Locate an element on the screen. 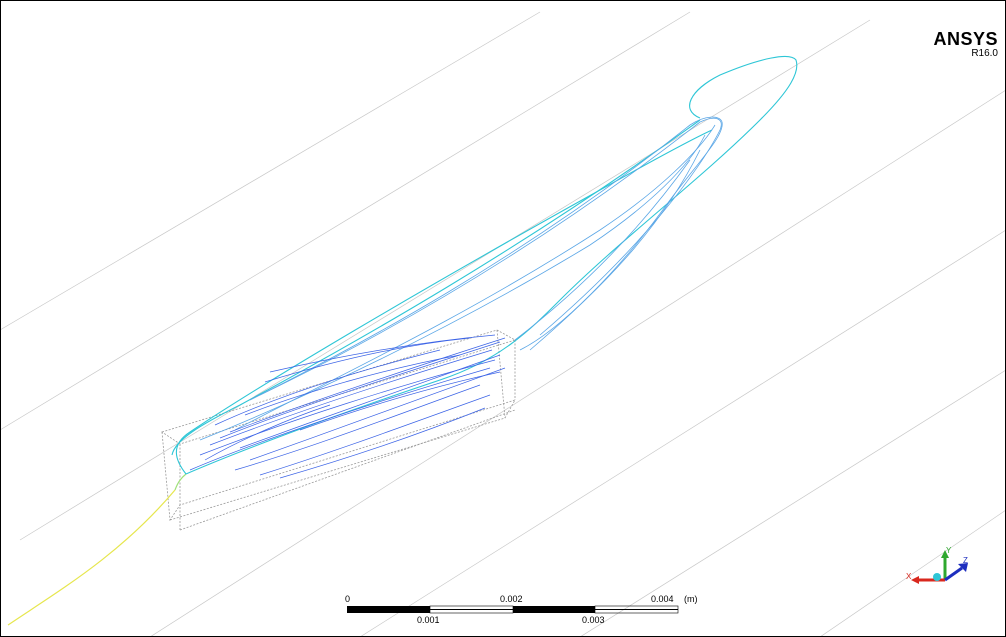 The image size is (1006, 637). block-outline is located at coordinates (339, 430).